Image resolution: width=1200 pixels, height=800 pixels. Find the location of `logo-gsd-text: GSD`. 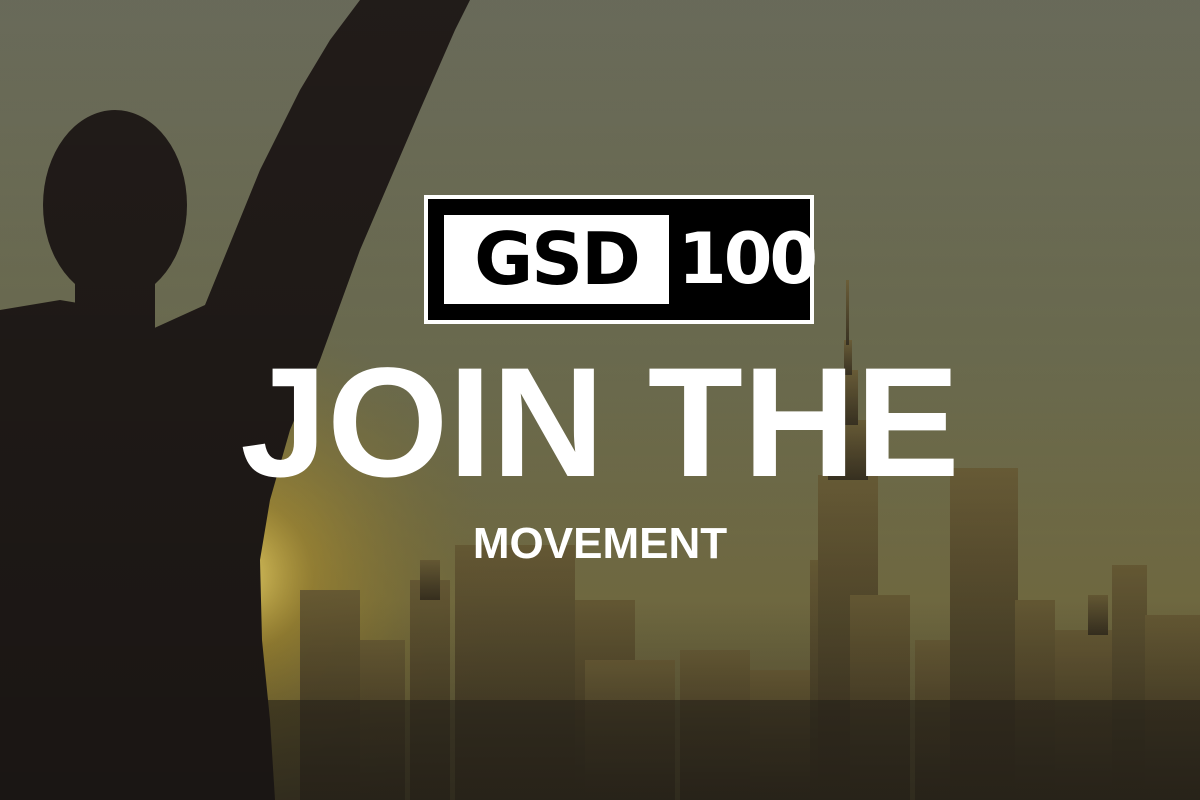

logo-gsd-text: GSD is located at coordinates (556, 259).